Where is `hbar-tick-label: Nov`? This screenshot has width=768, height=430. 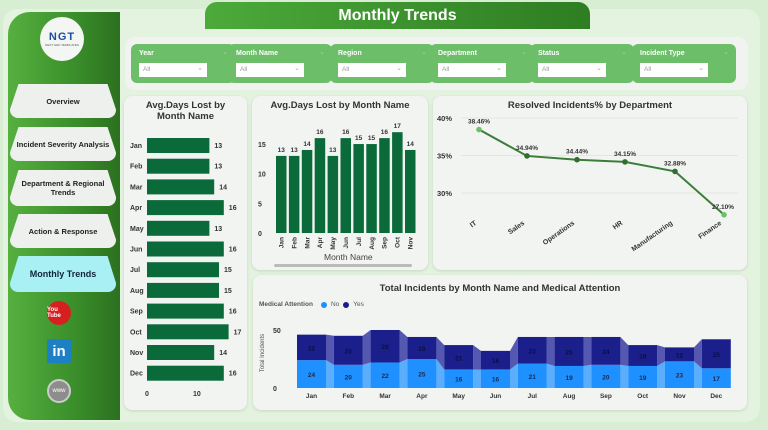
hbar-tick-label: Nov is located at coordinates (136, 353).